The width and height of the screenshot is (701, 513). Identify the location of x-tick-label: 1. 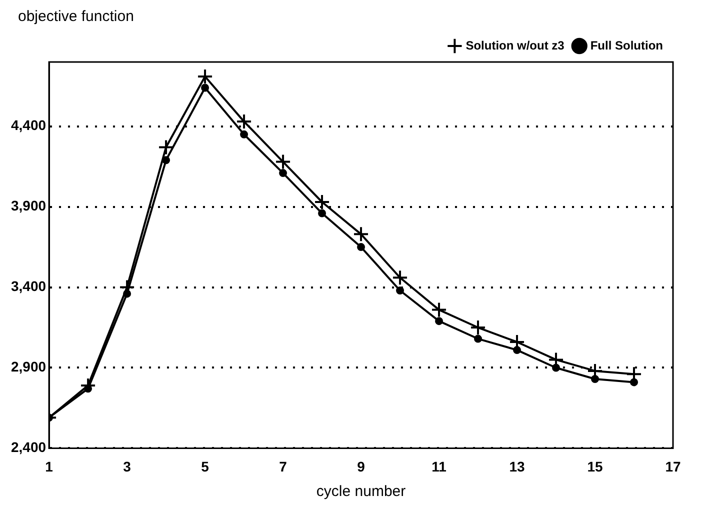
(49, 466).